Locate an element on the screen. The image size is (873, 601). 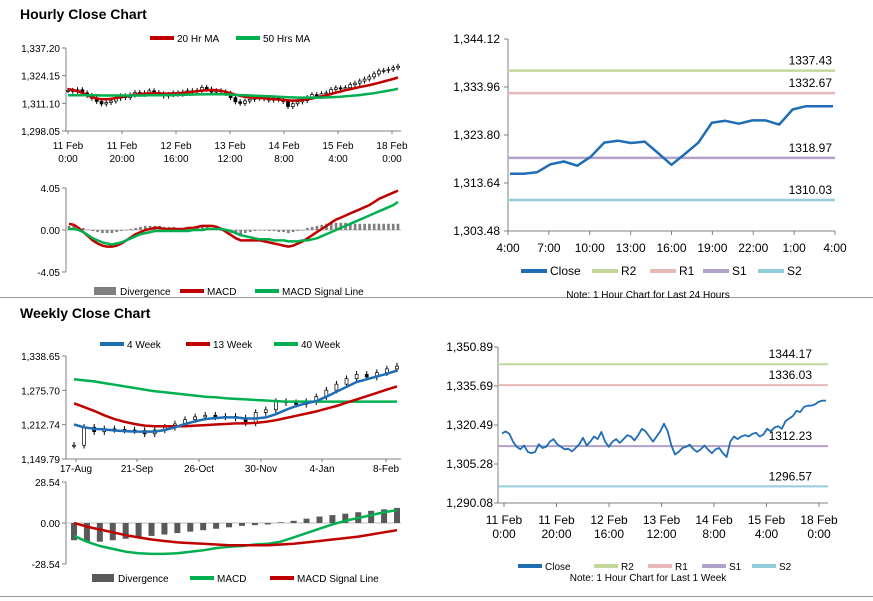
x-tick-label: 8-Feb is located at coordinates (386, 469).